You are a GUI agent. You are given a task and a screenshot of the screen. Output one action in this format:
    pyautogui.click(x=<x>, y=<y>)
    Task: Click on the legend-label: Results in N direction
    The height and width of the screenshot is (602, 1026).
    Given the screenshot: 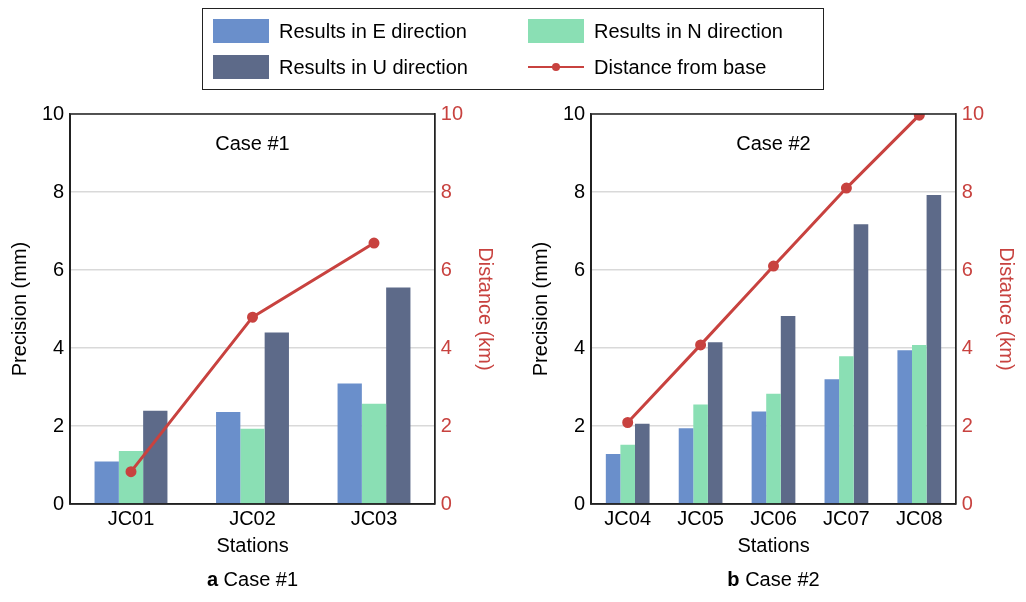 What is the action you would take?
    pyautogui.click(x=688, y=31)
    